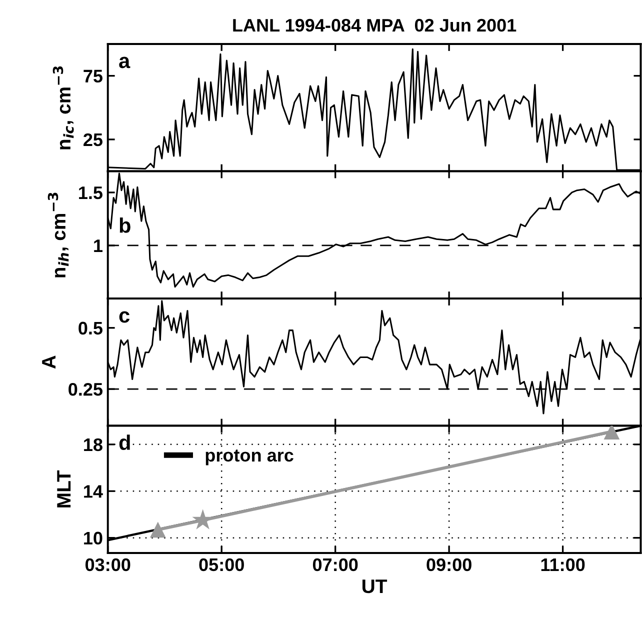  Describe the element at coordinates (90, 193) in the screenshot. I see `y-tick-label: 1.5` at that location.